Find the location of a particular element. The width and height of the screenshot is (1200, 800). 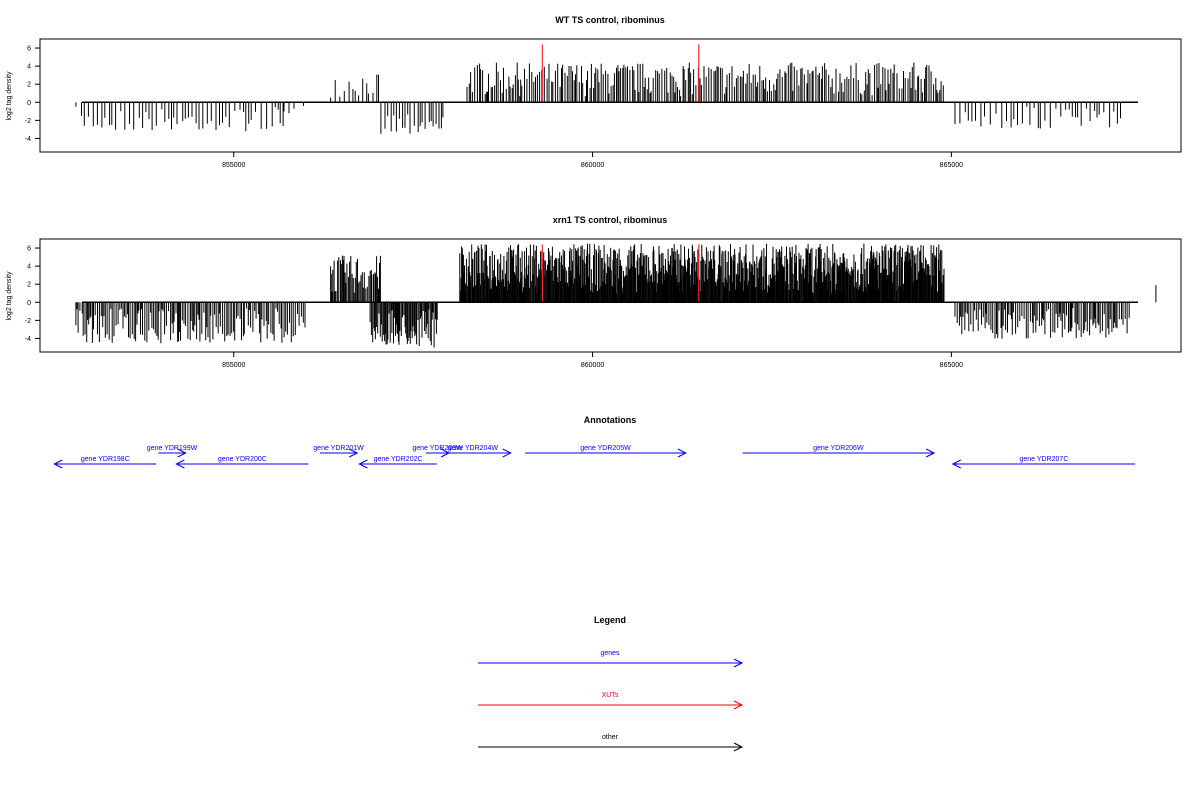

legend-label: other is located at coordinates (610, 737).